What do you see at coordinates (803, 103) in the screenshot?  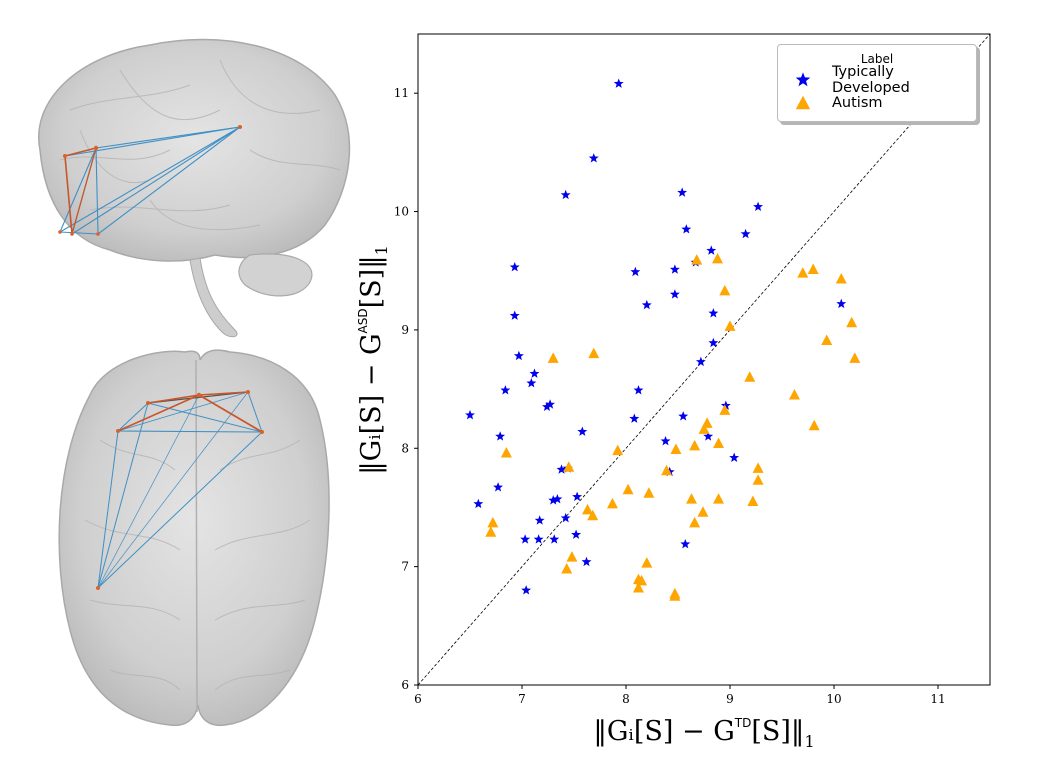 I see `triangle-icon` at bounding box center [803, 103].